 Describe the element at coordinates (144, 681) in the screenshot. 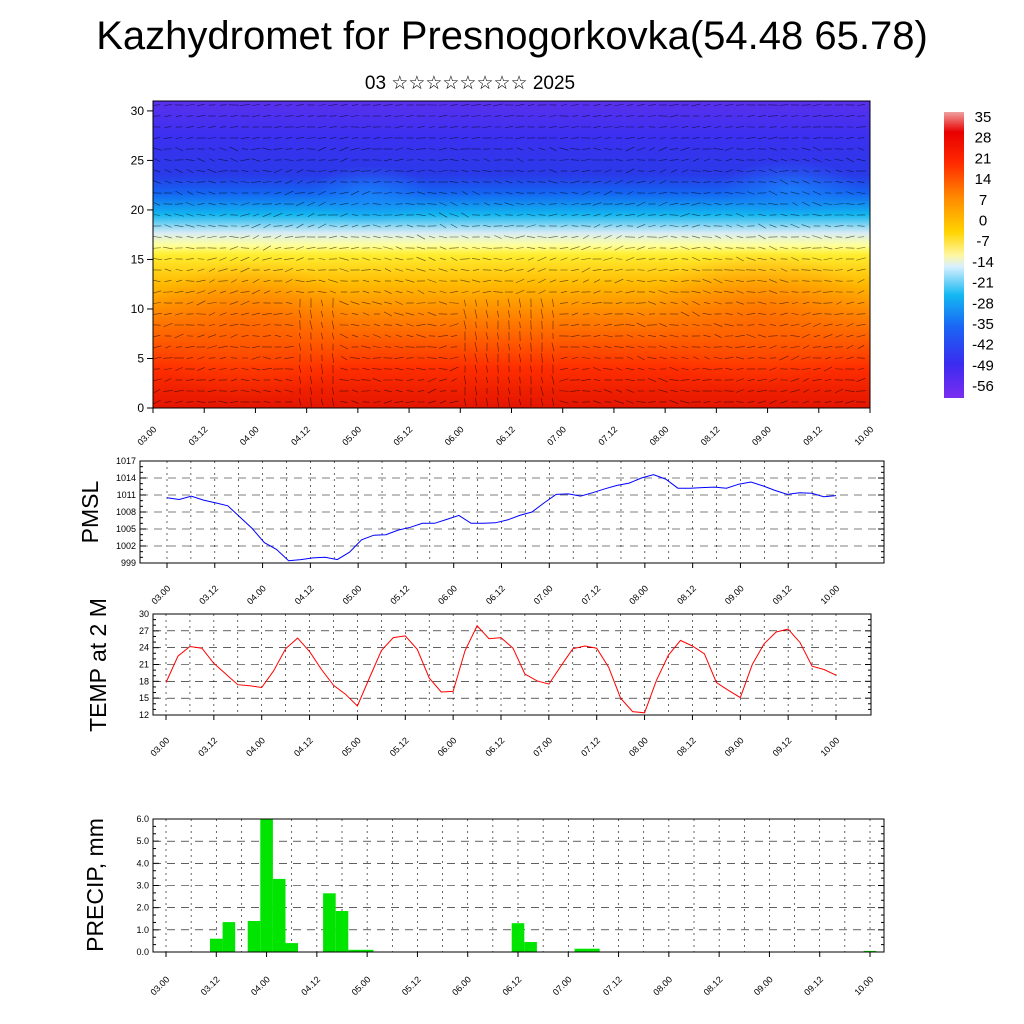

I see `y-tick-label: 18` at that location.